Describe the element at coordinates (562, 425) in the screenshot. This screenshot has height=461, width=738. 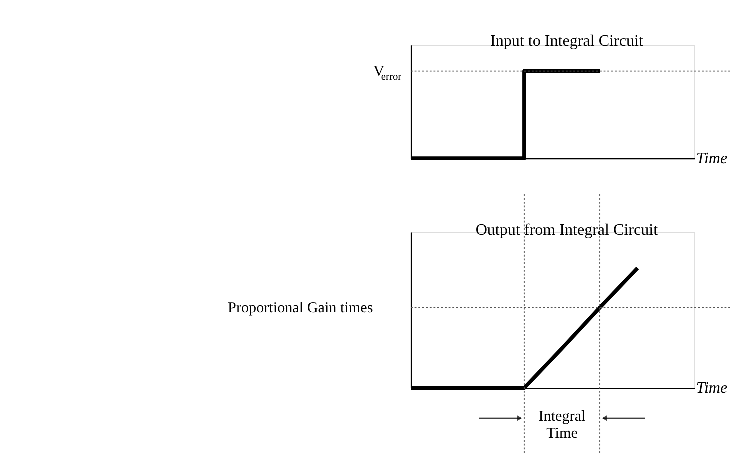
I see `text: Integral Time` at that location.